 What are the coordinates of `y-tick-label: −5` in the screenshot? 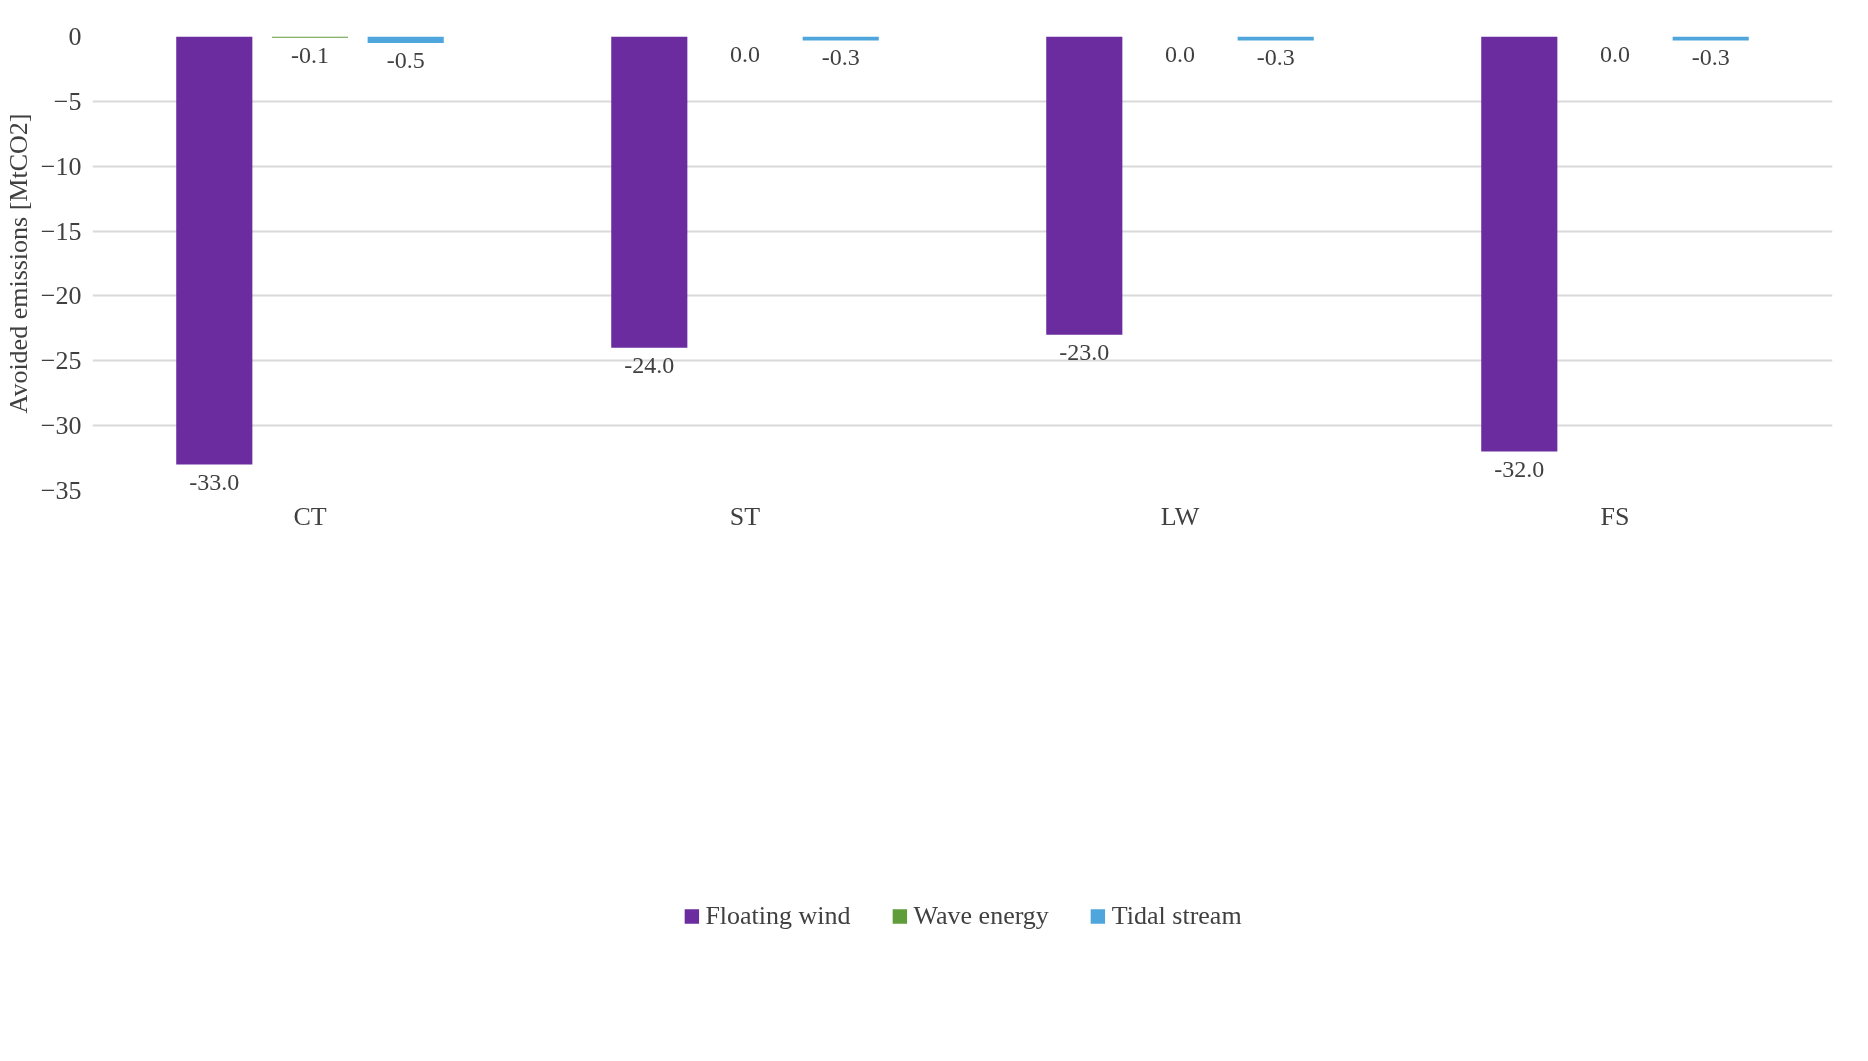 It's located at (67, 101).